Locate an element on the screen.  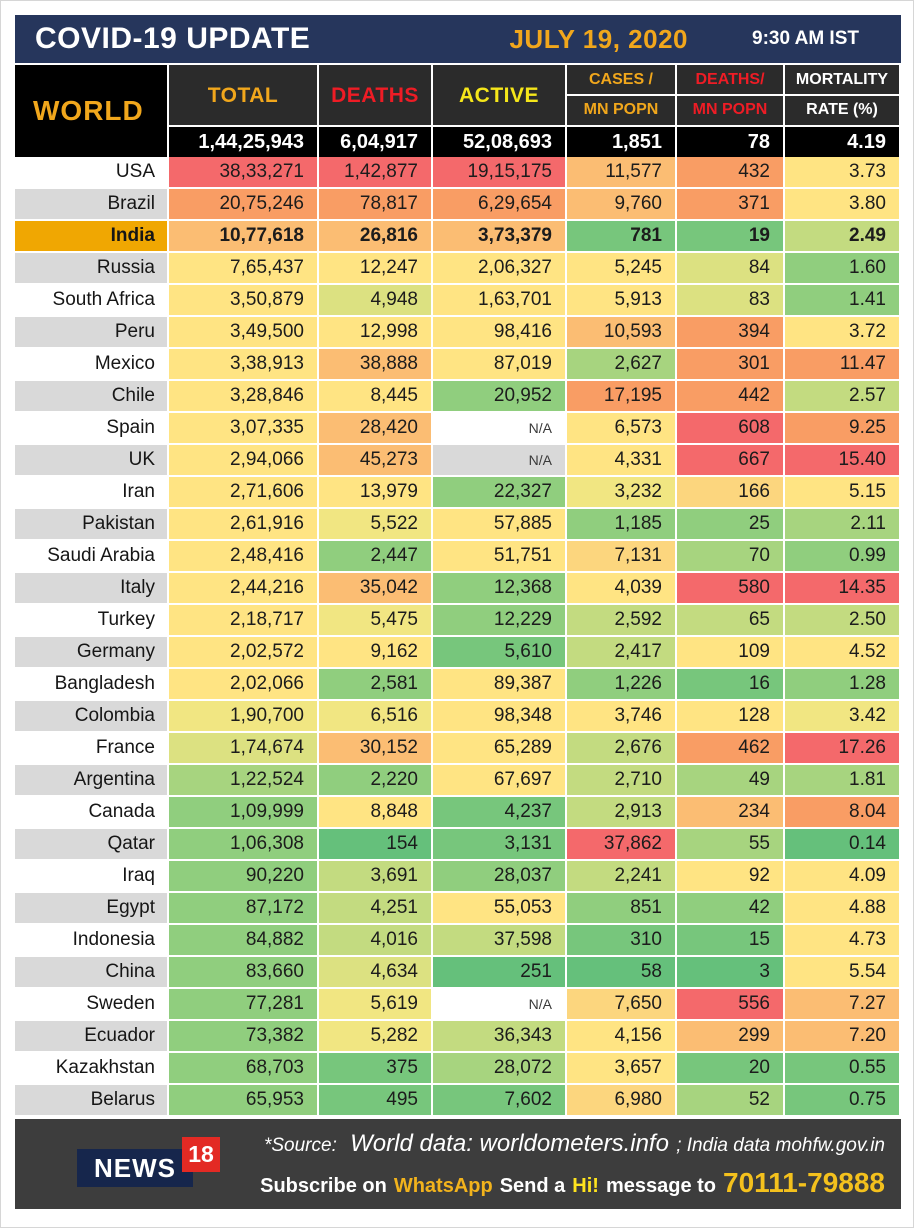
value-cell: 13,979 is located at coordinates (375, 492).